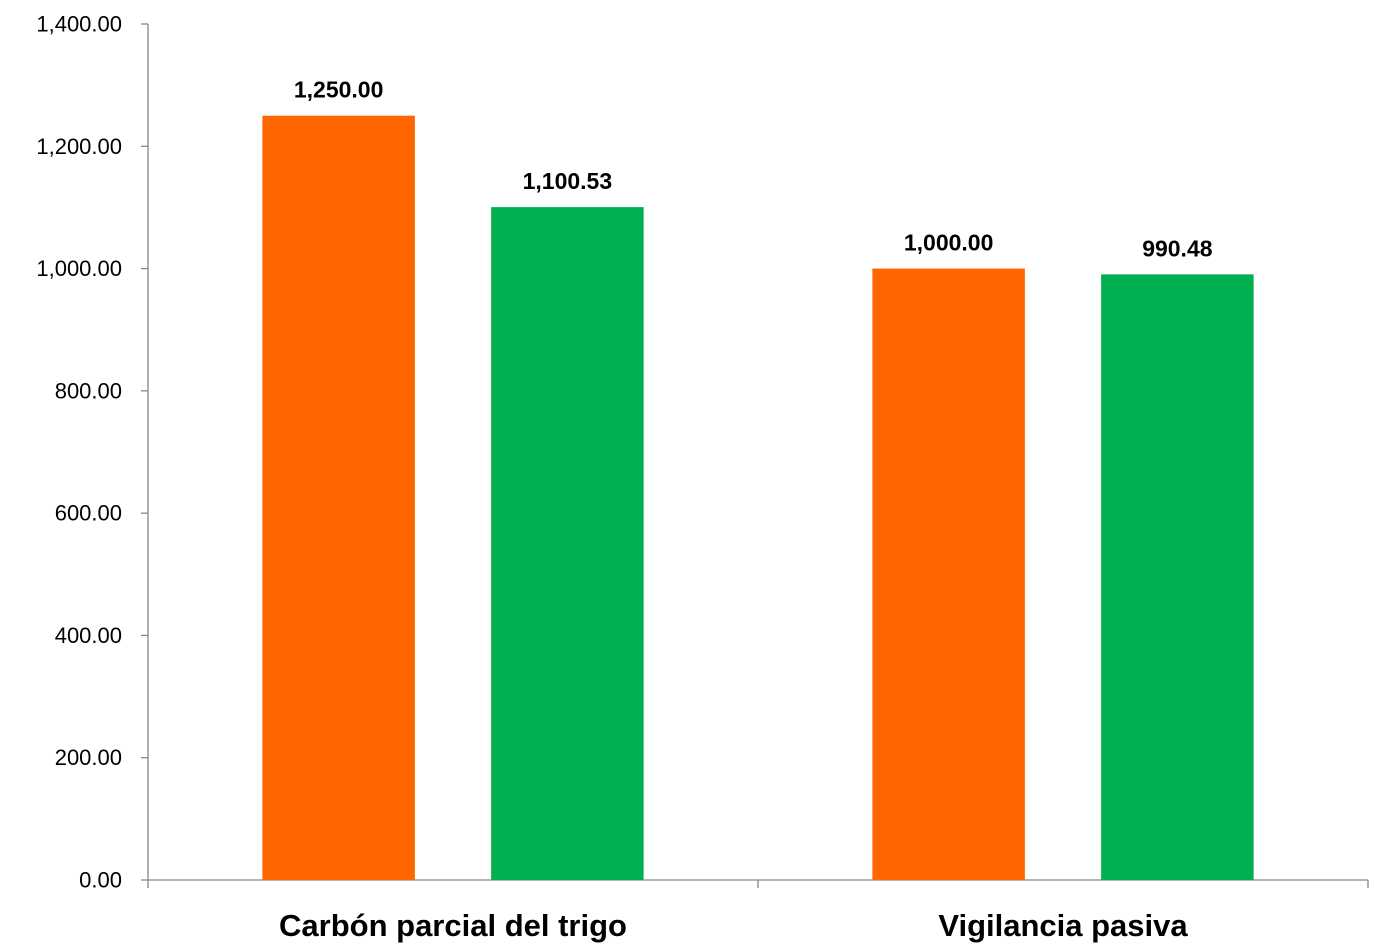 The height and width of the screenshot is (946, 1387). I want to click on y-tick-label: 200.00, so click(88, 757).